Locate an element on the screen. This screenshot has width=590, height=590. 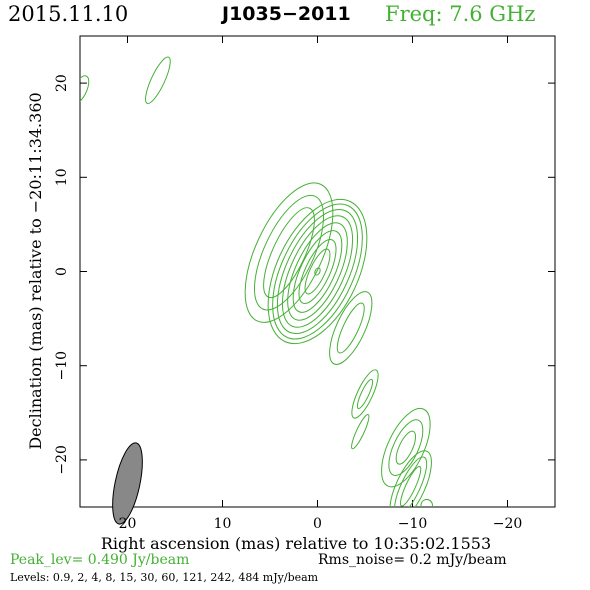
y-tick-label: −10 is located at coordinates (62, 366).